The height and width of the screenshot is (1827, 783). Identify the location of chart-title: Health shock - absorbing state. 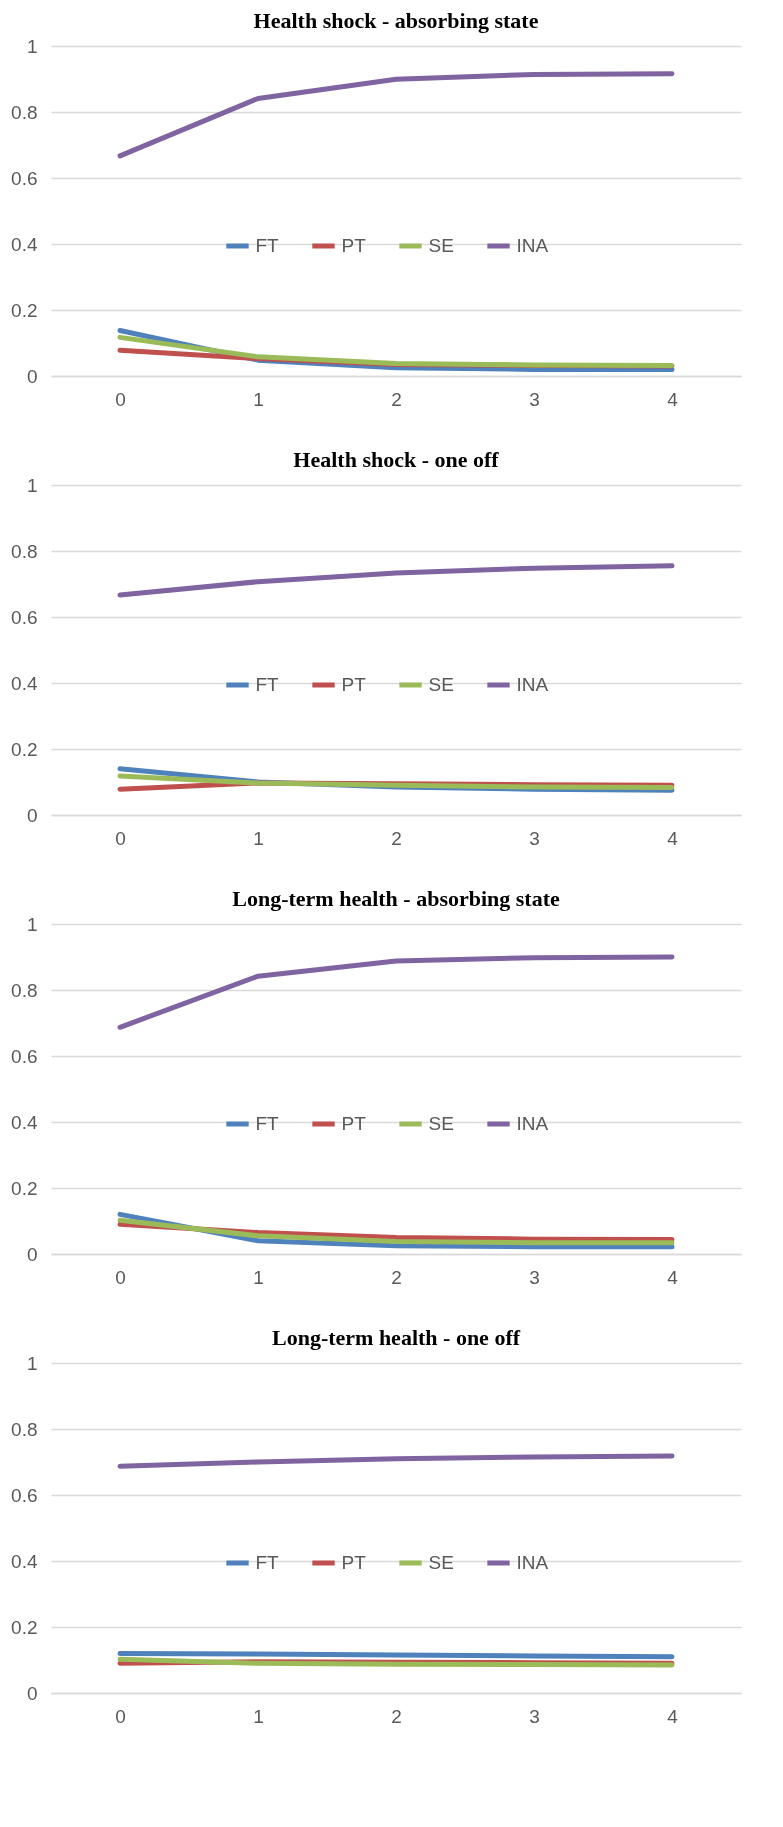
(396, 20).